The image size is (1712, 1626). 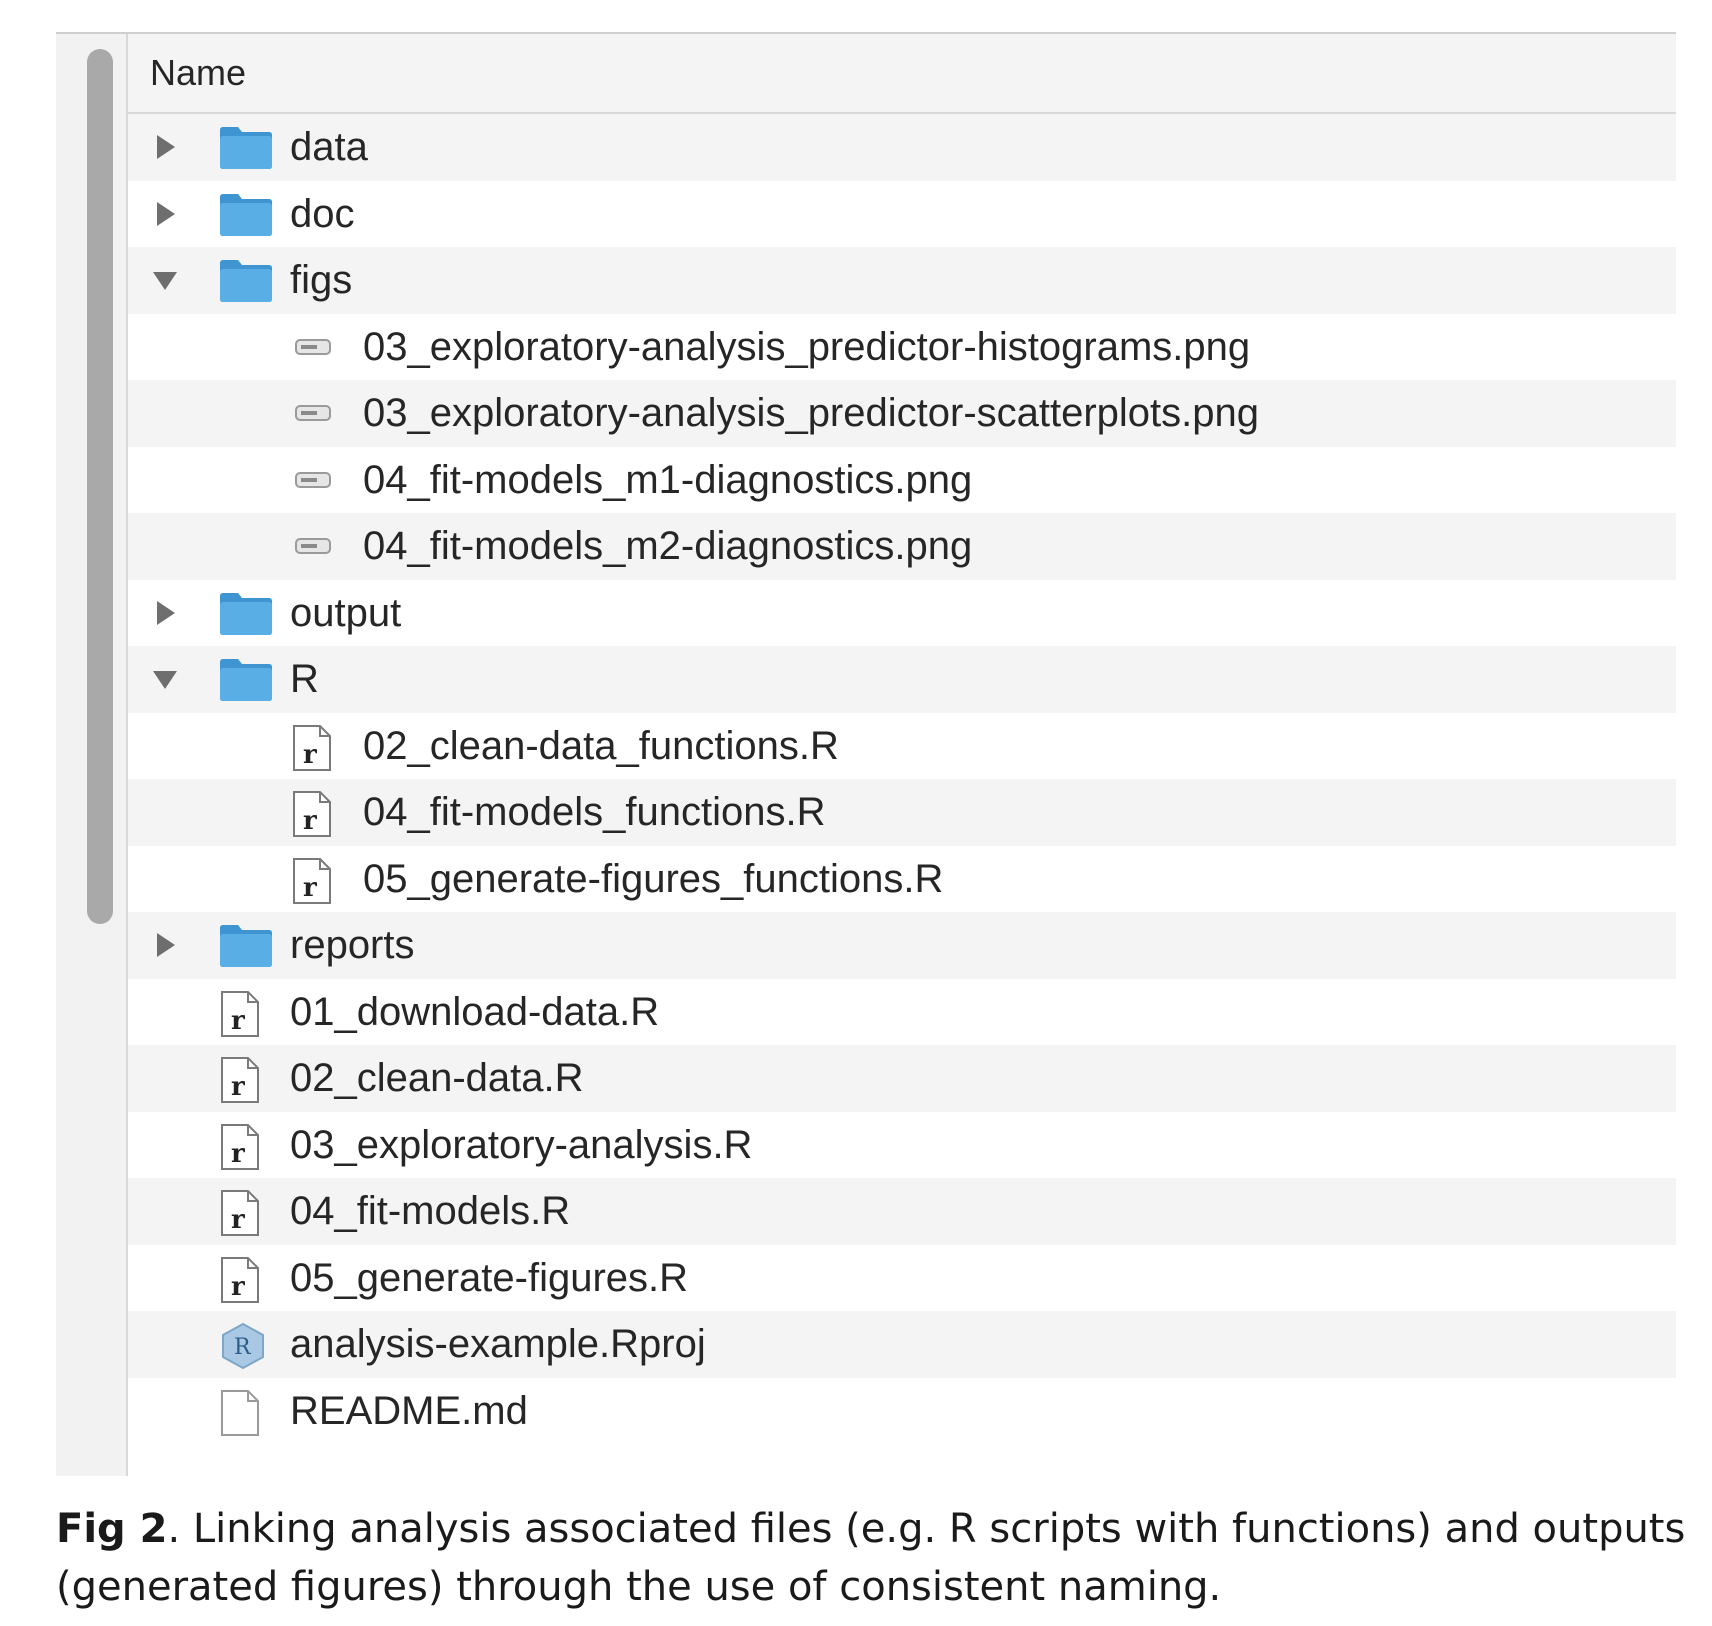 I want to click on file-row: r 03_exploratory-analysis.R, so click(x=902, y=1145).